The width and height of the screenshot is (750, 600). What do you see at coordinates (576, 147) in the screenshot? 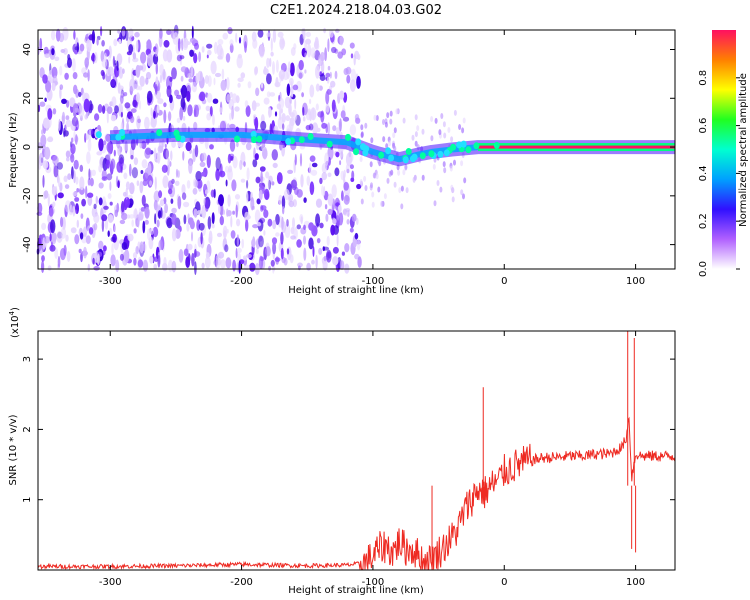
I see `spectrogram-carrier-core` at bounding box center [576, 147].